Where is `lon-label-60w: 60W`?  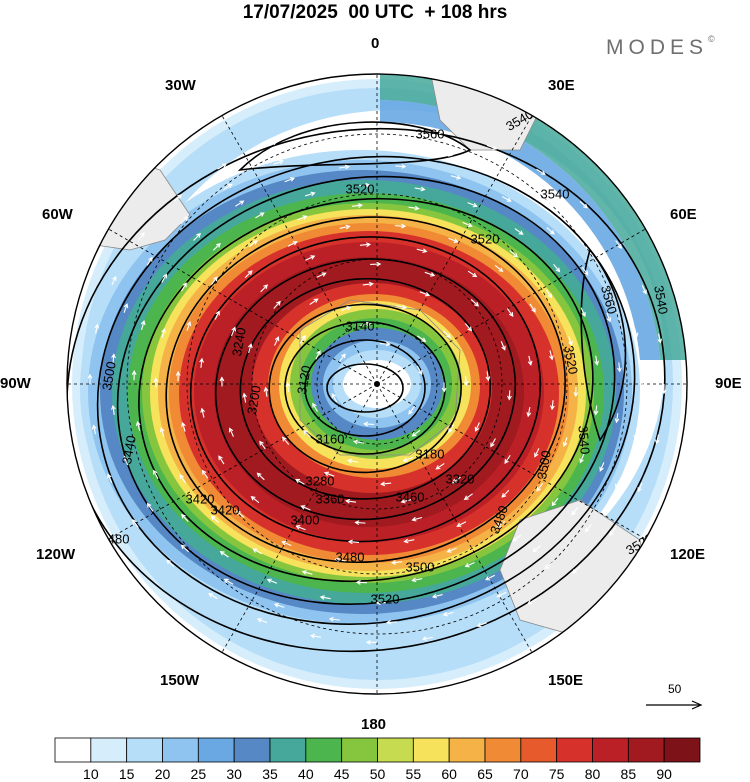 lon-label-60w: 60W is located at coordinates (57, 214).